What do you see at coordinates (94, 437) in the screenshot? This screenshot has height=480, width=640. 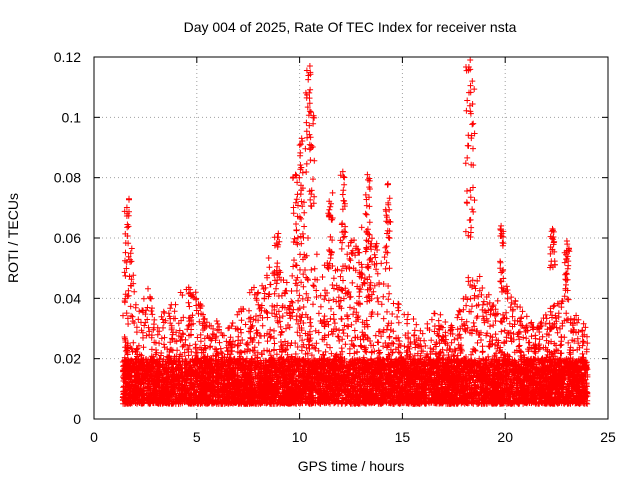 I see `x-tick-label: 0` at bounding box center [94, 437].